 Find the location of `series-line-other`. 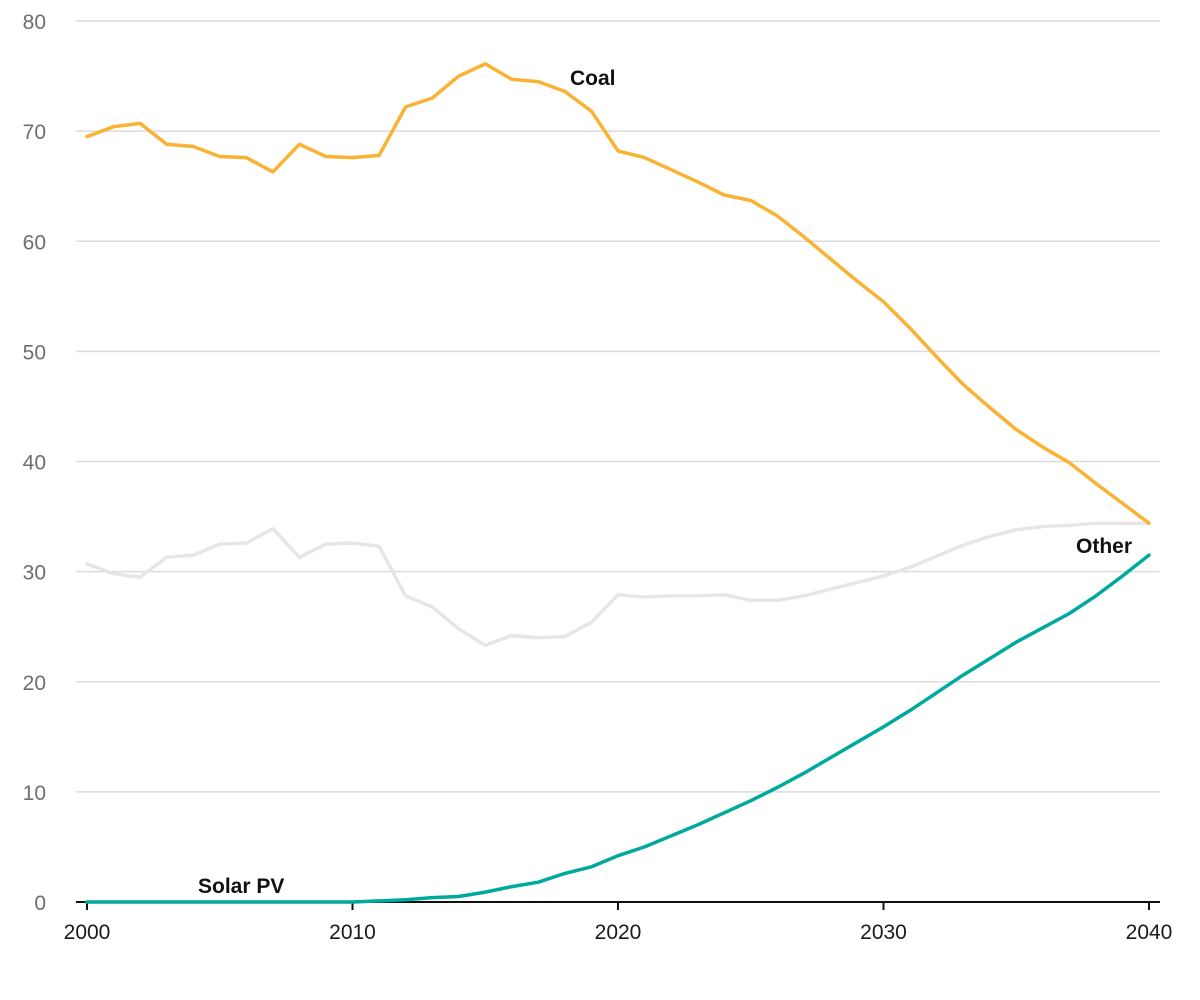

series-line-other is located at coordinates (618, 584).